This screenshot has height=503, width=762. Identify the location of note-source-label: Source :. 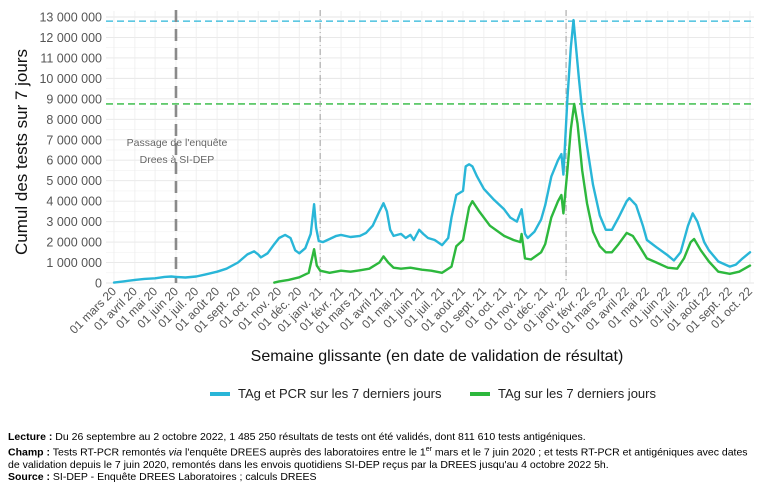
(29, 477).